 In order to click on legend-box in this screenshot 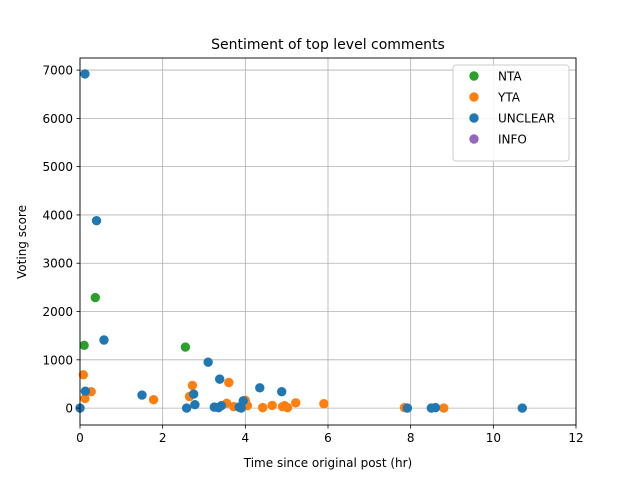, I will do `click(511, 113)`.